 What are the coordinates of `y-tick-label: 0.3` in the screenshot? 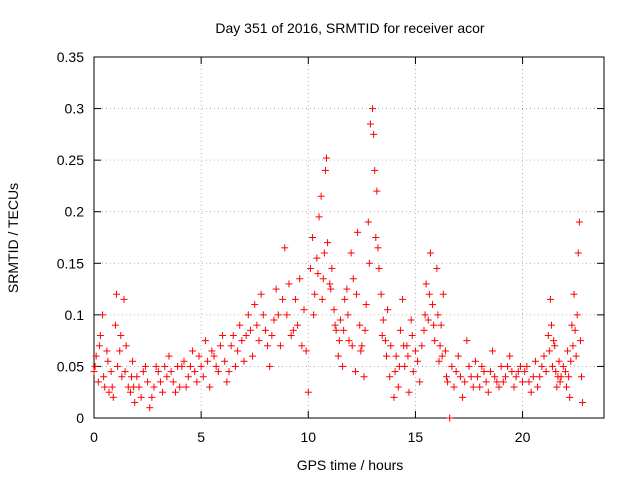 It's located at (75, 109).